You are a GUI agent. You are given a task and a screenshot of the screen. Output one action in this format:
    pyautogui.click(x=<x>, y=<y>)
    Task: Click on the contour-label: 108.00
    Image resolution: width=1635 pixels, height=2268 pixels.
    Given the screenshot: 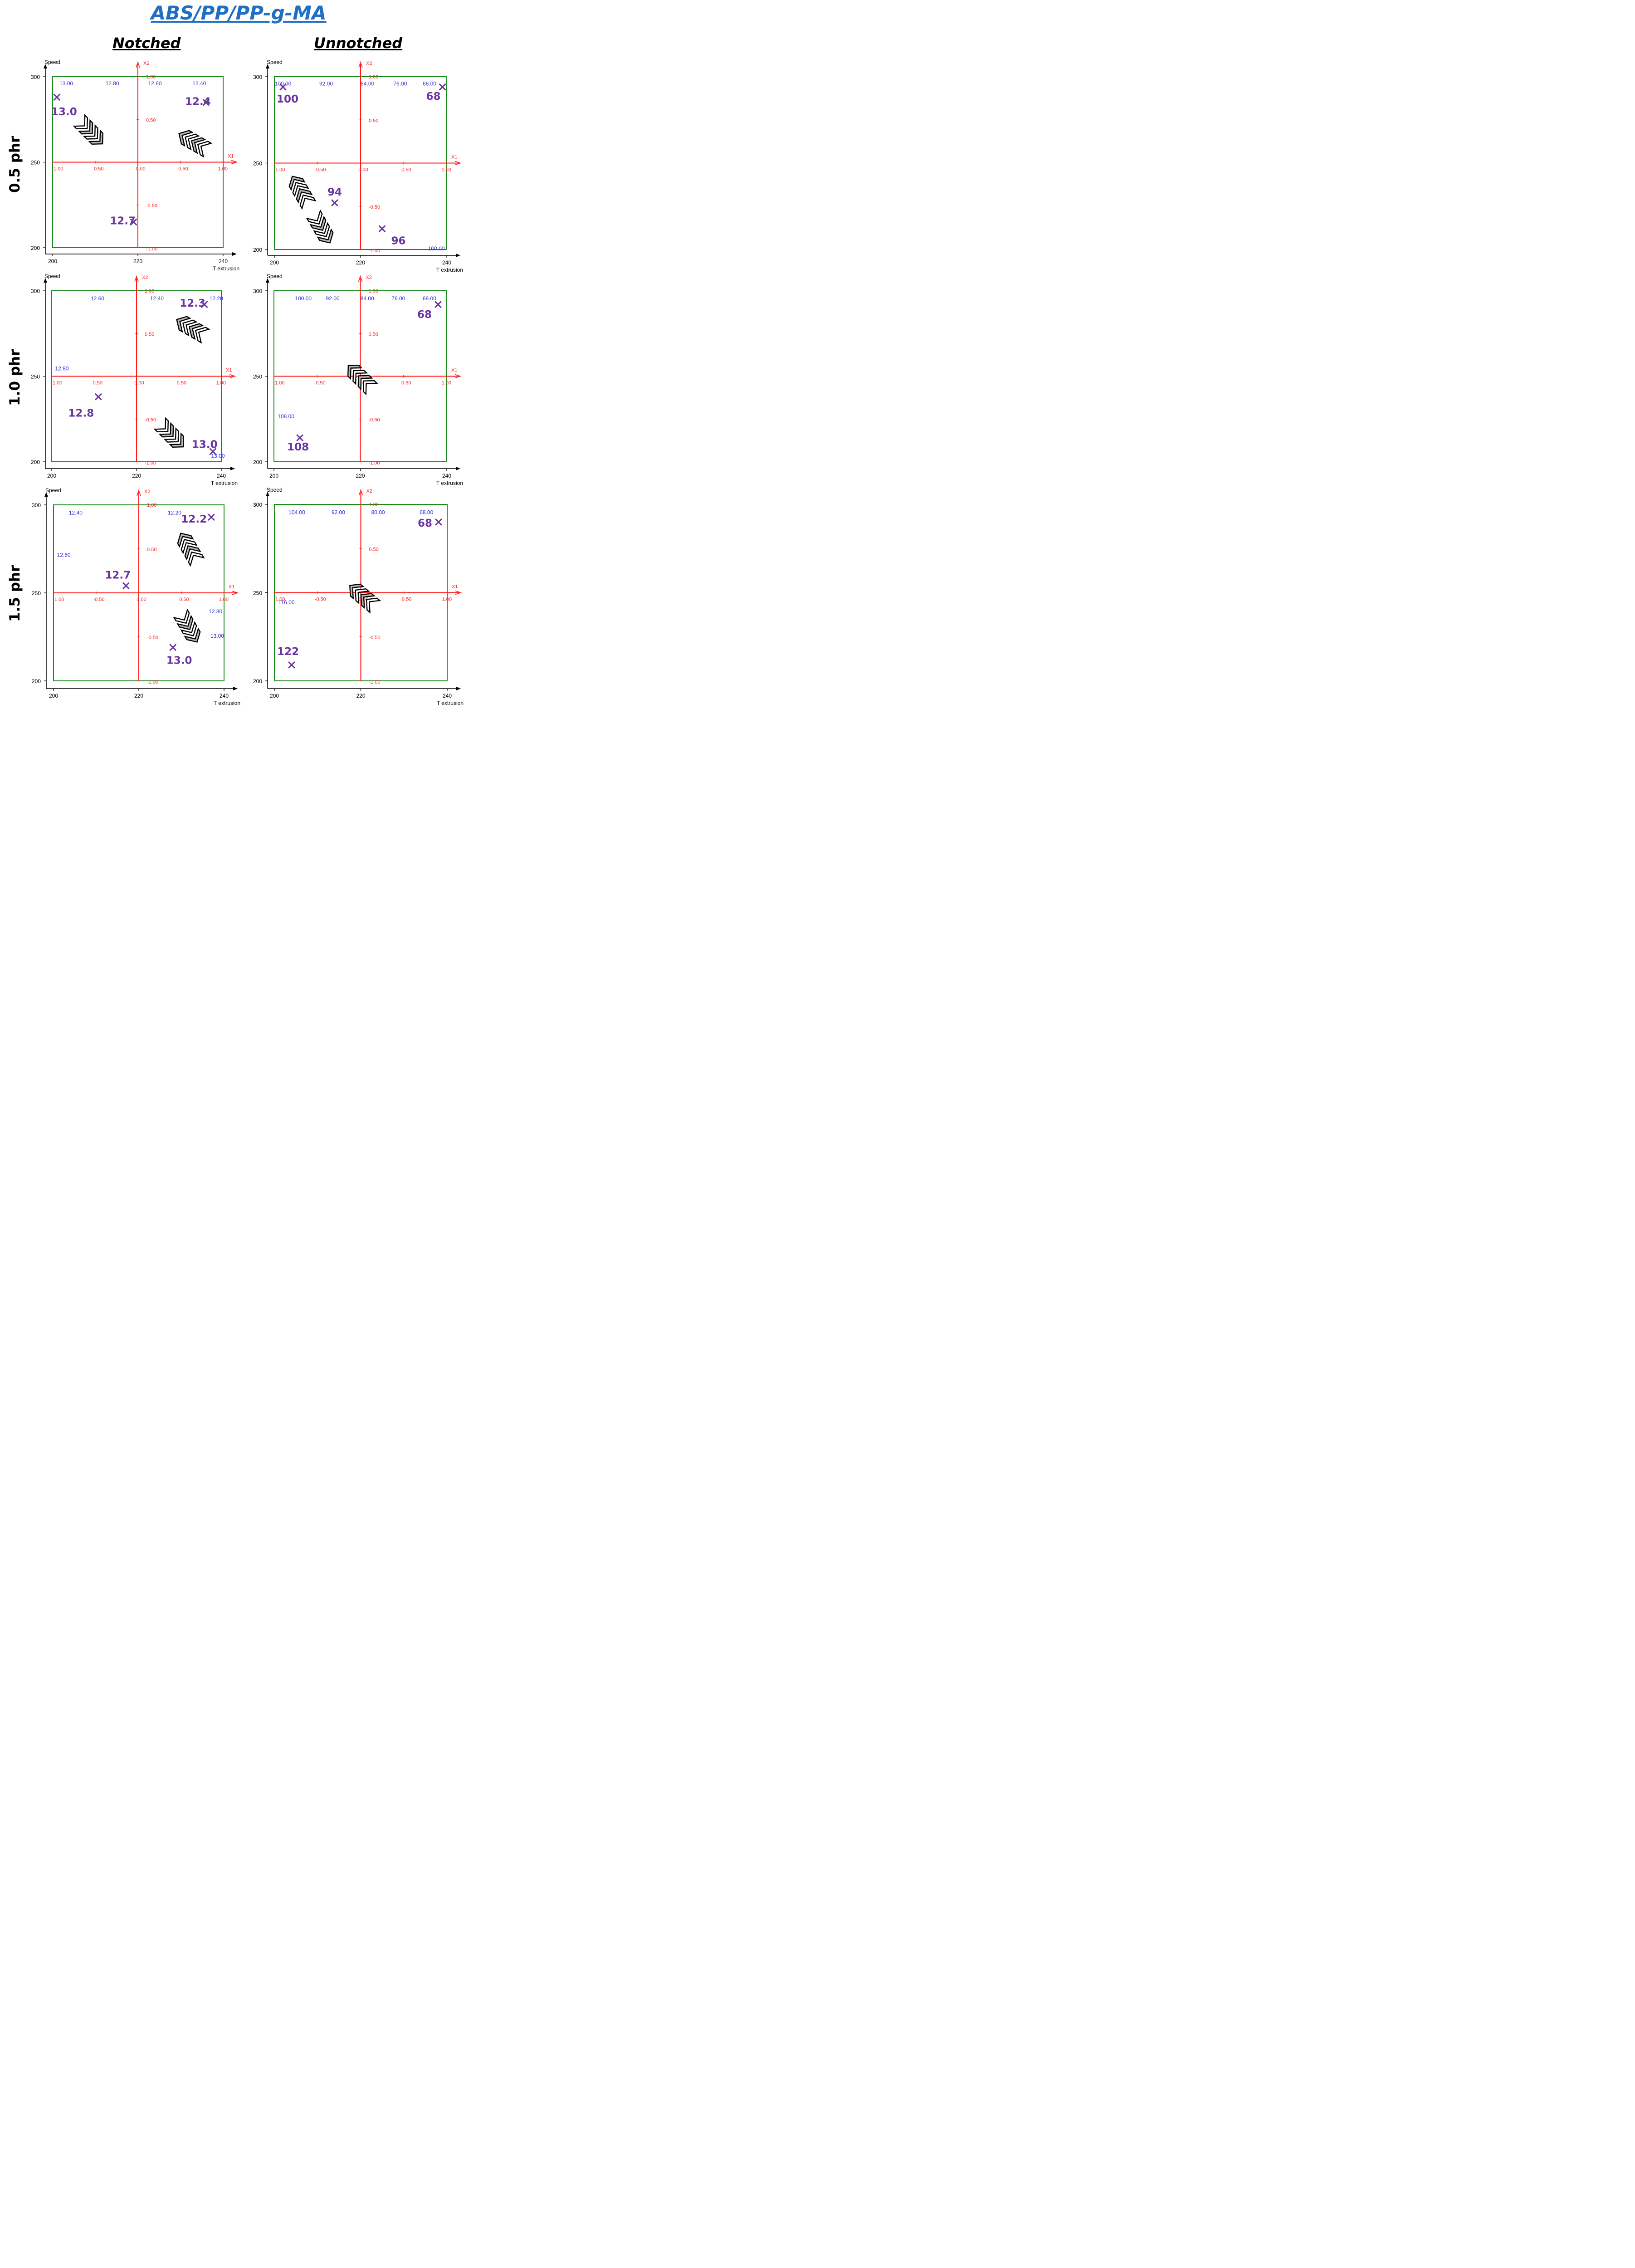 What is the action you would take?
    pyautogui.click(x=286, y=416)
    